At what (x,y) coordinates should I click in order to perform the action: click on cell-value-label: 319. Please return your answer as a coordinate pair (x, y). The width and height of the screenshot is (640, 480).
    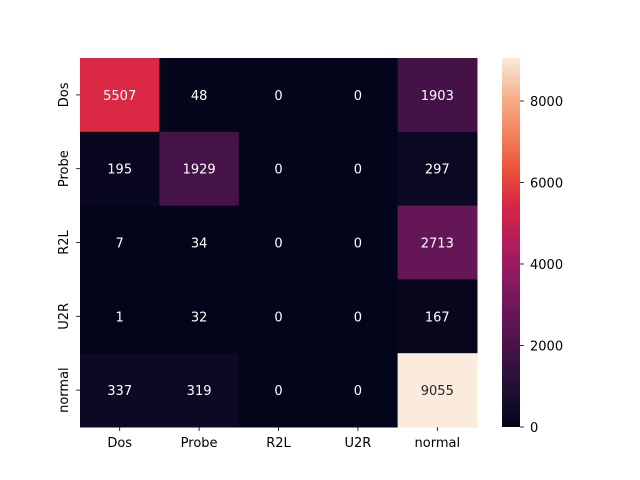
    Looking at the image, I should click on (199, 391).